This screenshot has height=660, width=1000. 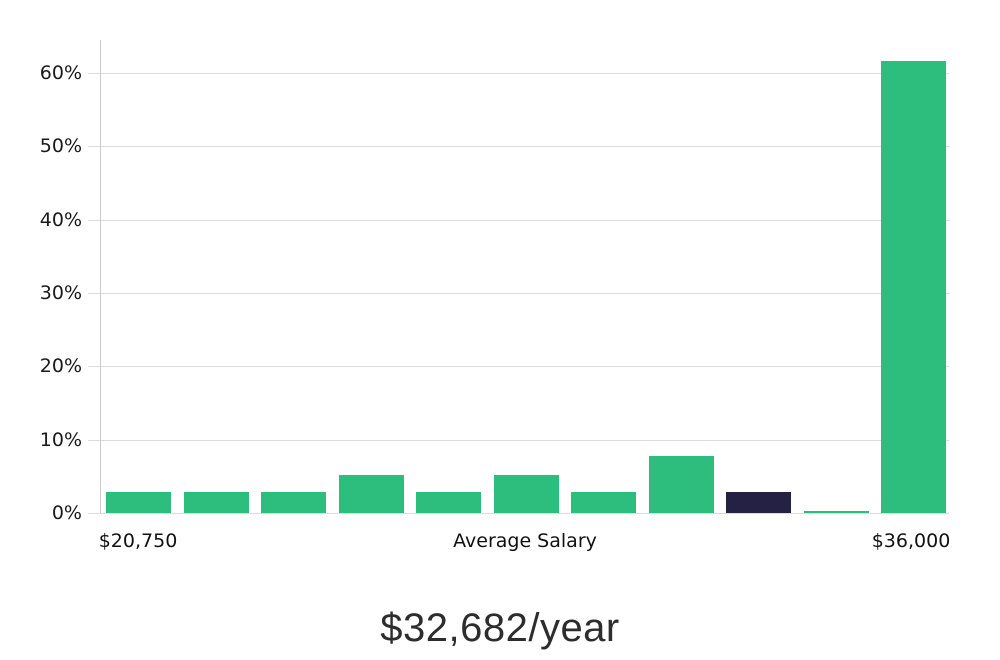 What do you see at coordinates (60, 73) in the screenshot?
I see `y-tick-label-60%: 60%` at bounding box center [60, 73].